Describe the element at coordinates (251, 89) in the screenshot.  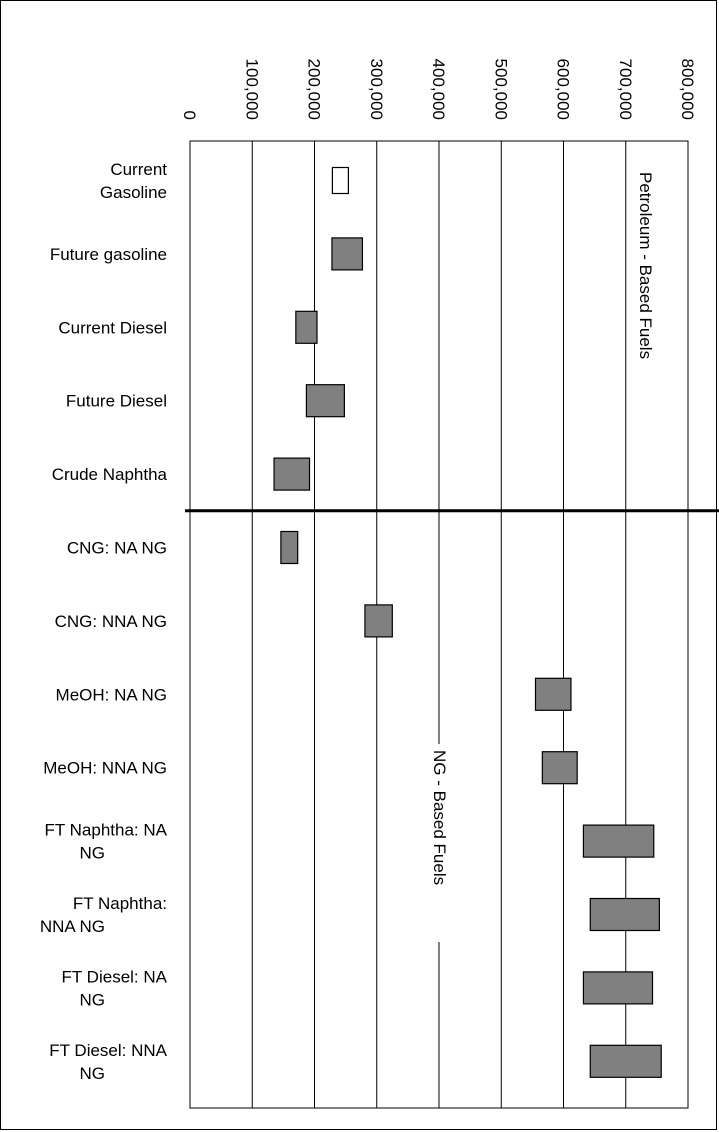
I see `x-tick-label: 100,000` at that location.